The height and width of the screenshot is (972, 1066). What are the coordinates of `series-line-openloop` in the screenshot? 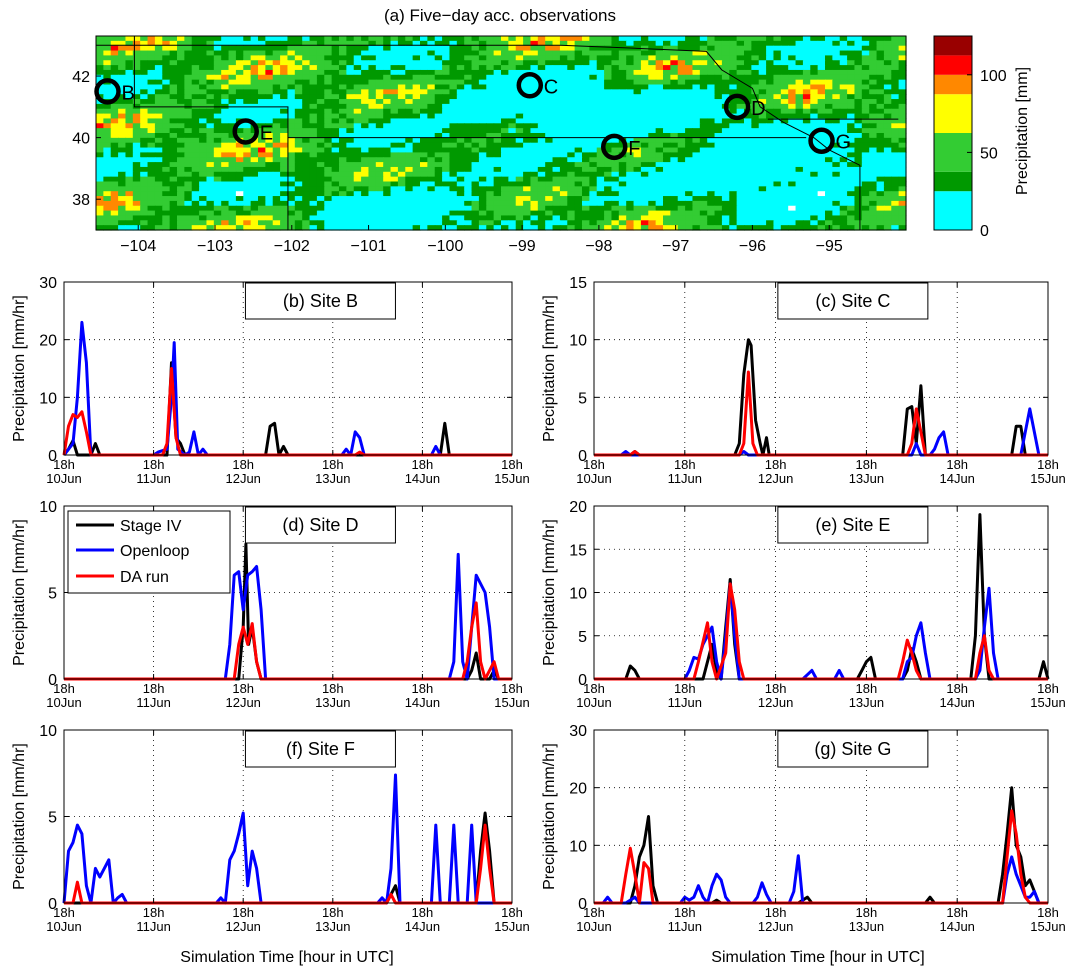 It's located at (287, 388).